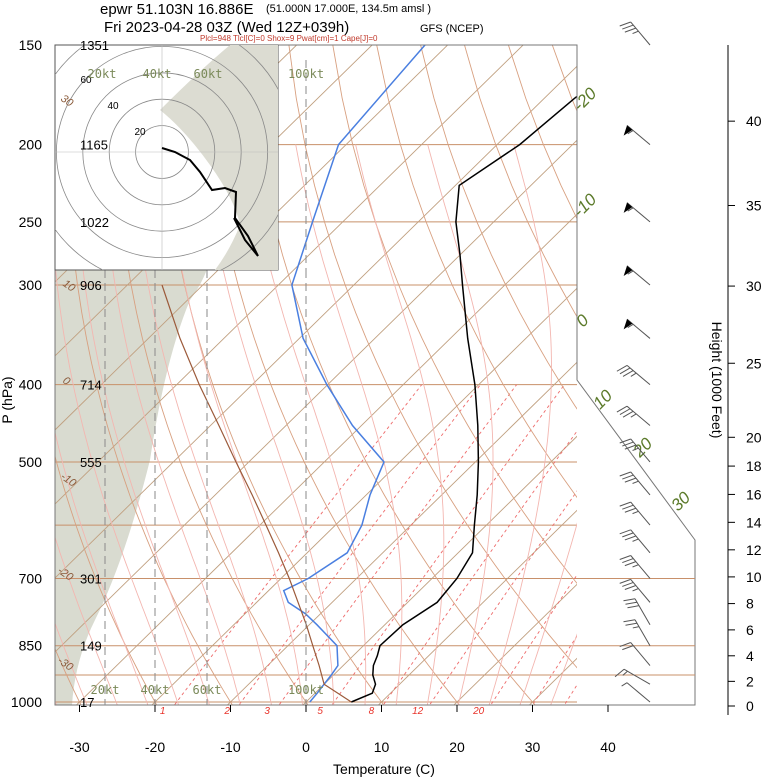 The image size is (768, 778). I want to click on height-tick-label: 40, so click(754, 121).